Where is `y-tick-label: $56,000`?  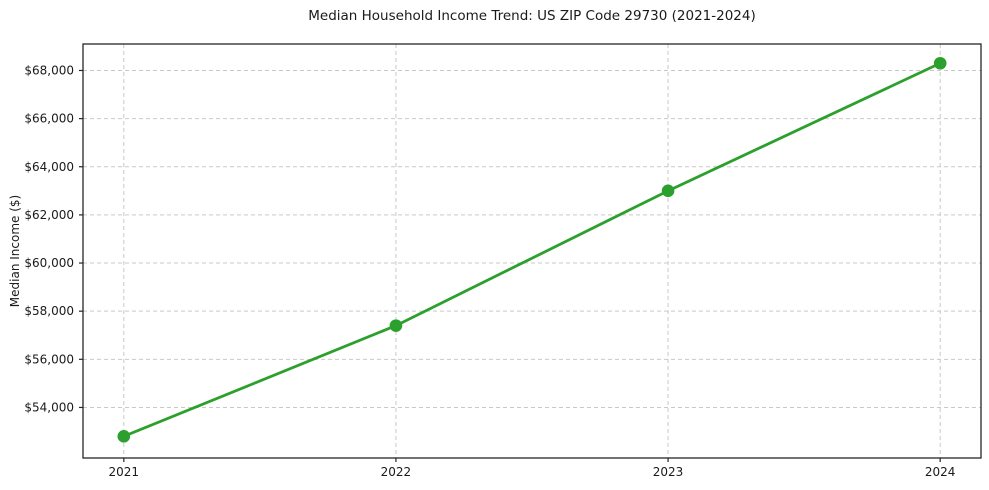
y-tick-label: $56,000 is located at coordinates (49, 359).